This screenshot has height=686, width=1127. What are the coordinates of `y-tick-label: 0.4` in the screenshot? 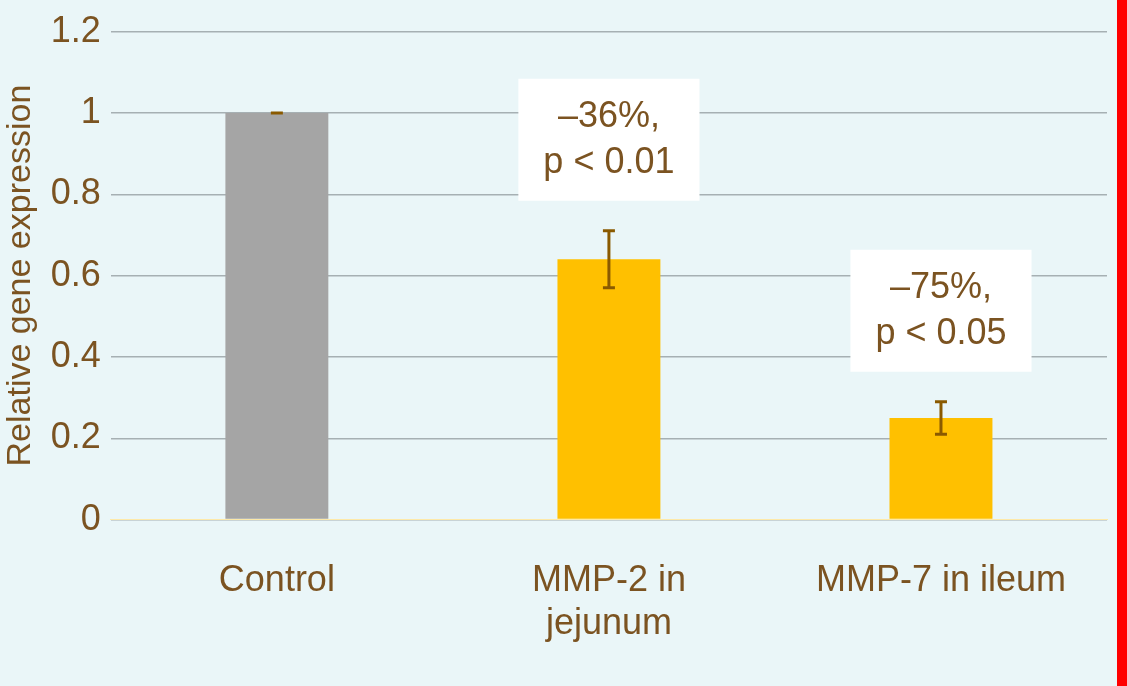 It's located at (75, 354).